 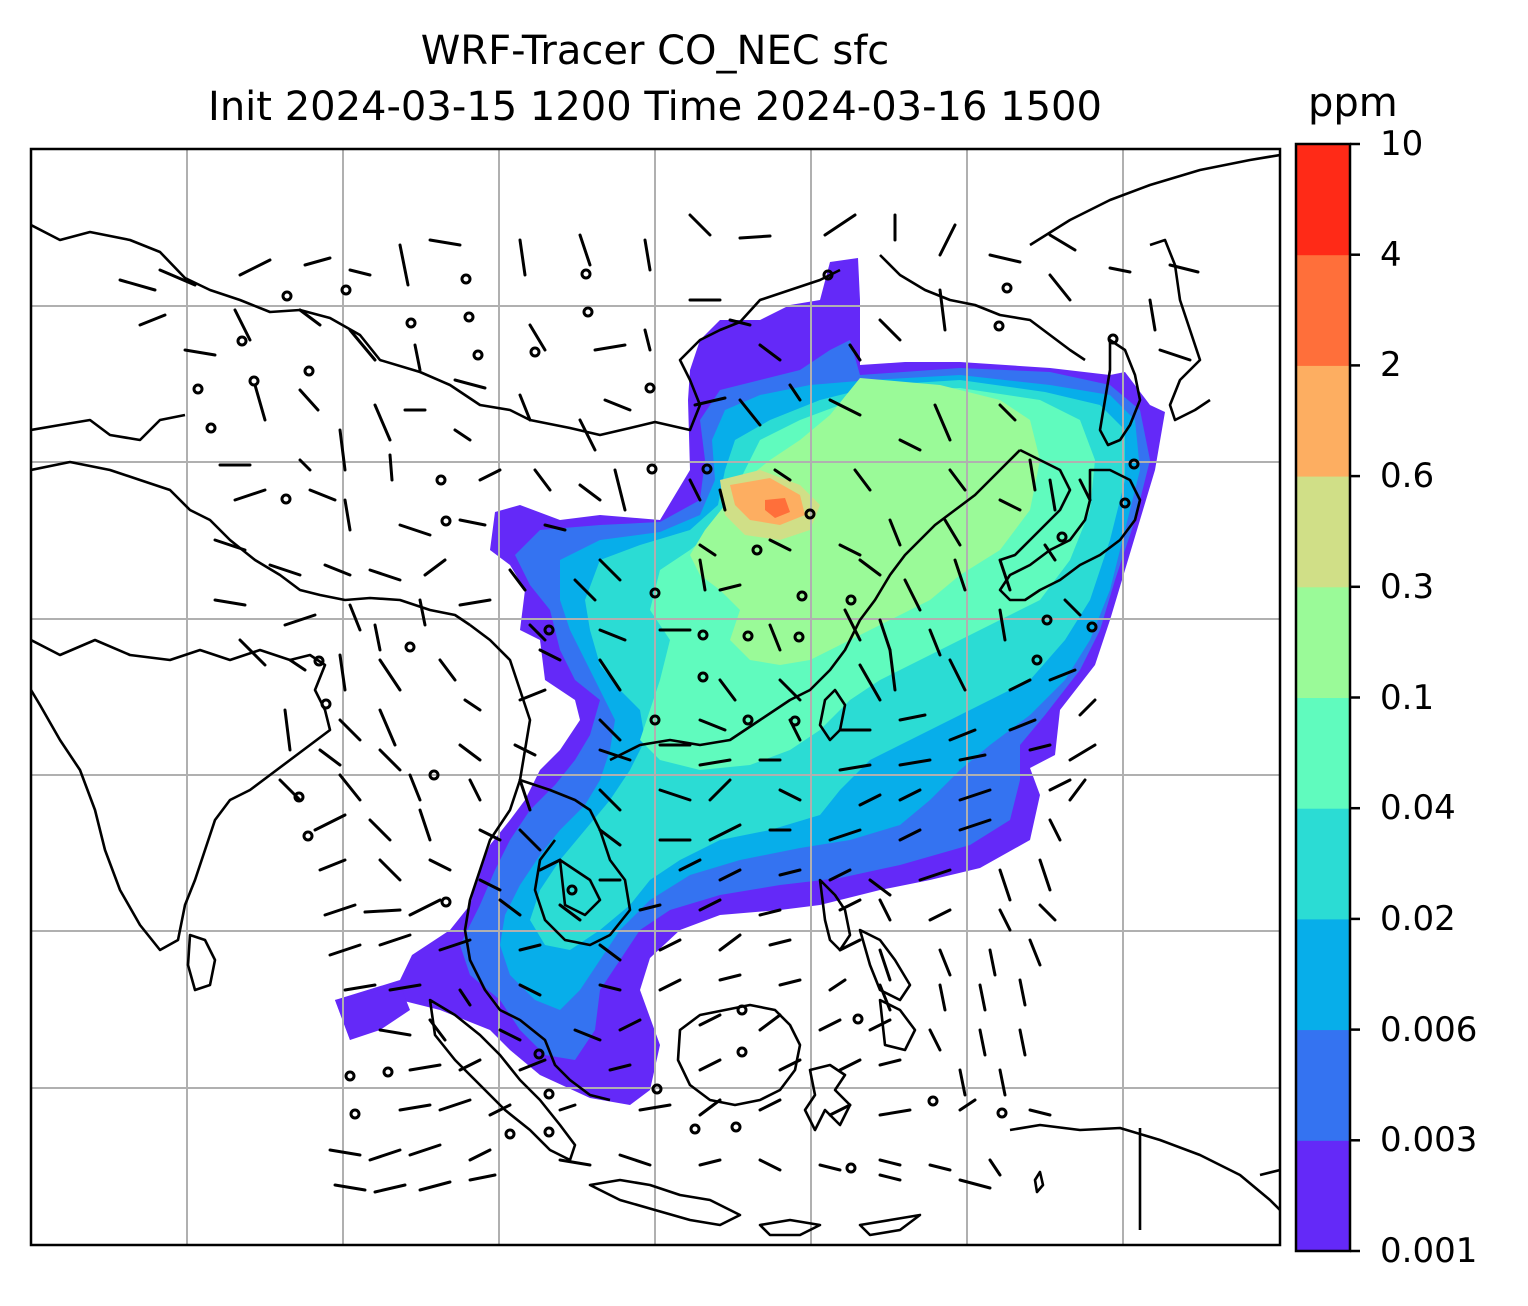 What do you see at coordinates (1353, 103) in the screenshot?
I see `colorbar-unit-label: ppm` at bounding box center [1353, 103].